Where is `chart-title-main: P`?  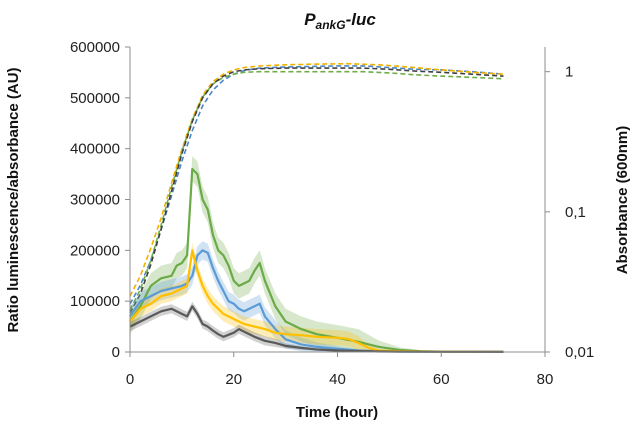 chart-title-main: P is located at coordinates (310, 19).